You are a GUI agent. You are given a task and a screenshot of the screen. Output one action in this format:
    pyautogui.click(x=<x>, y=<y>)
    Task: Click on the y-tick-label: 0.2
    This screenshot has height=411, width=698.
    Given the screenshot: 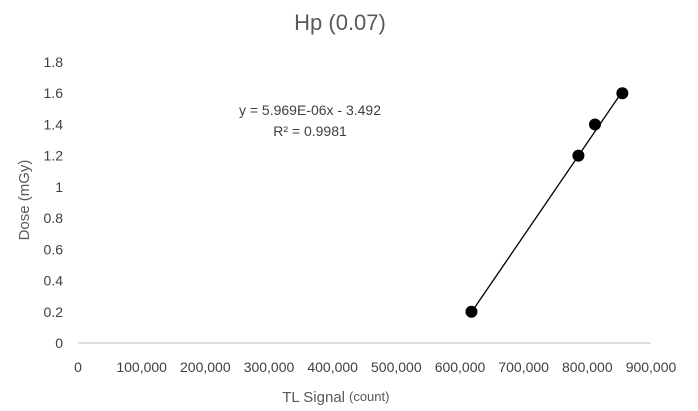 What is the action you would take?
    pyautogui.click(x=54, y=312)
    